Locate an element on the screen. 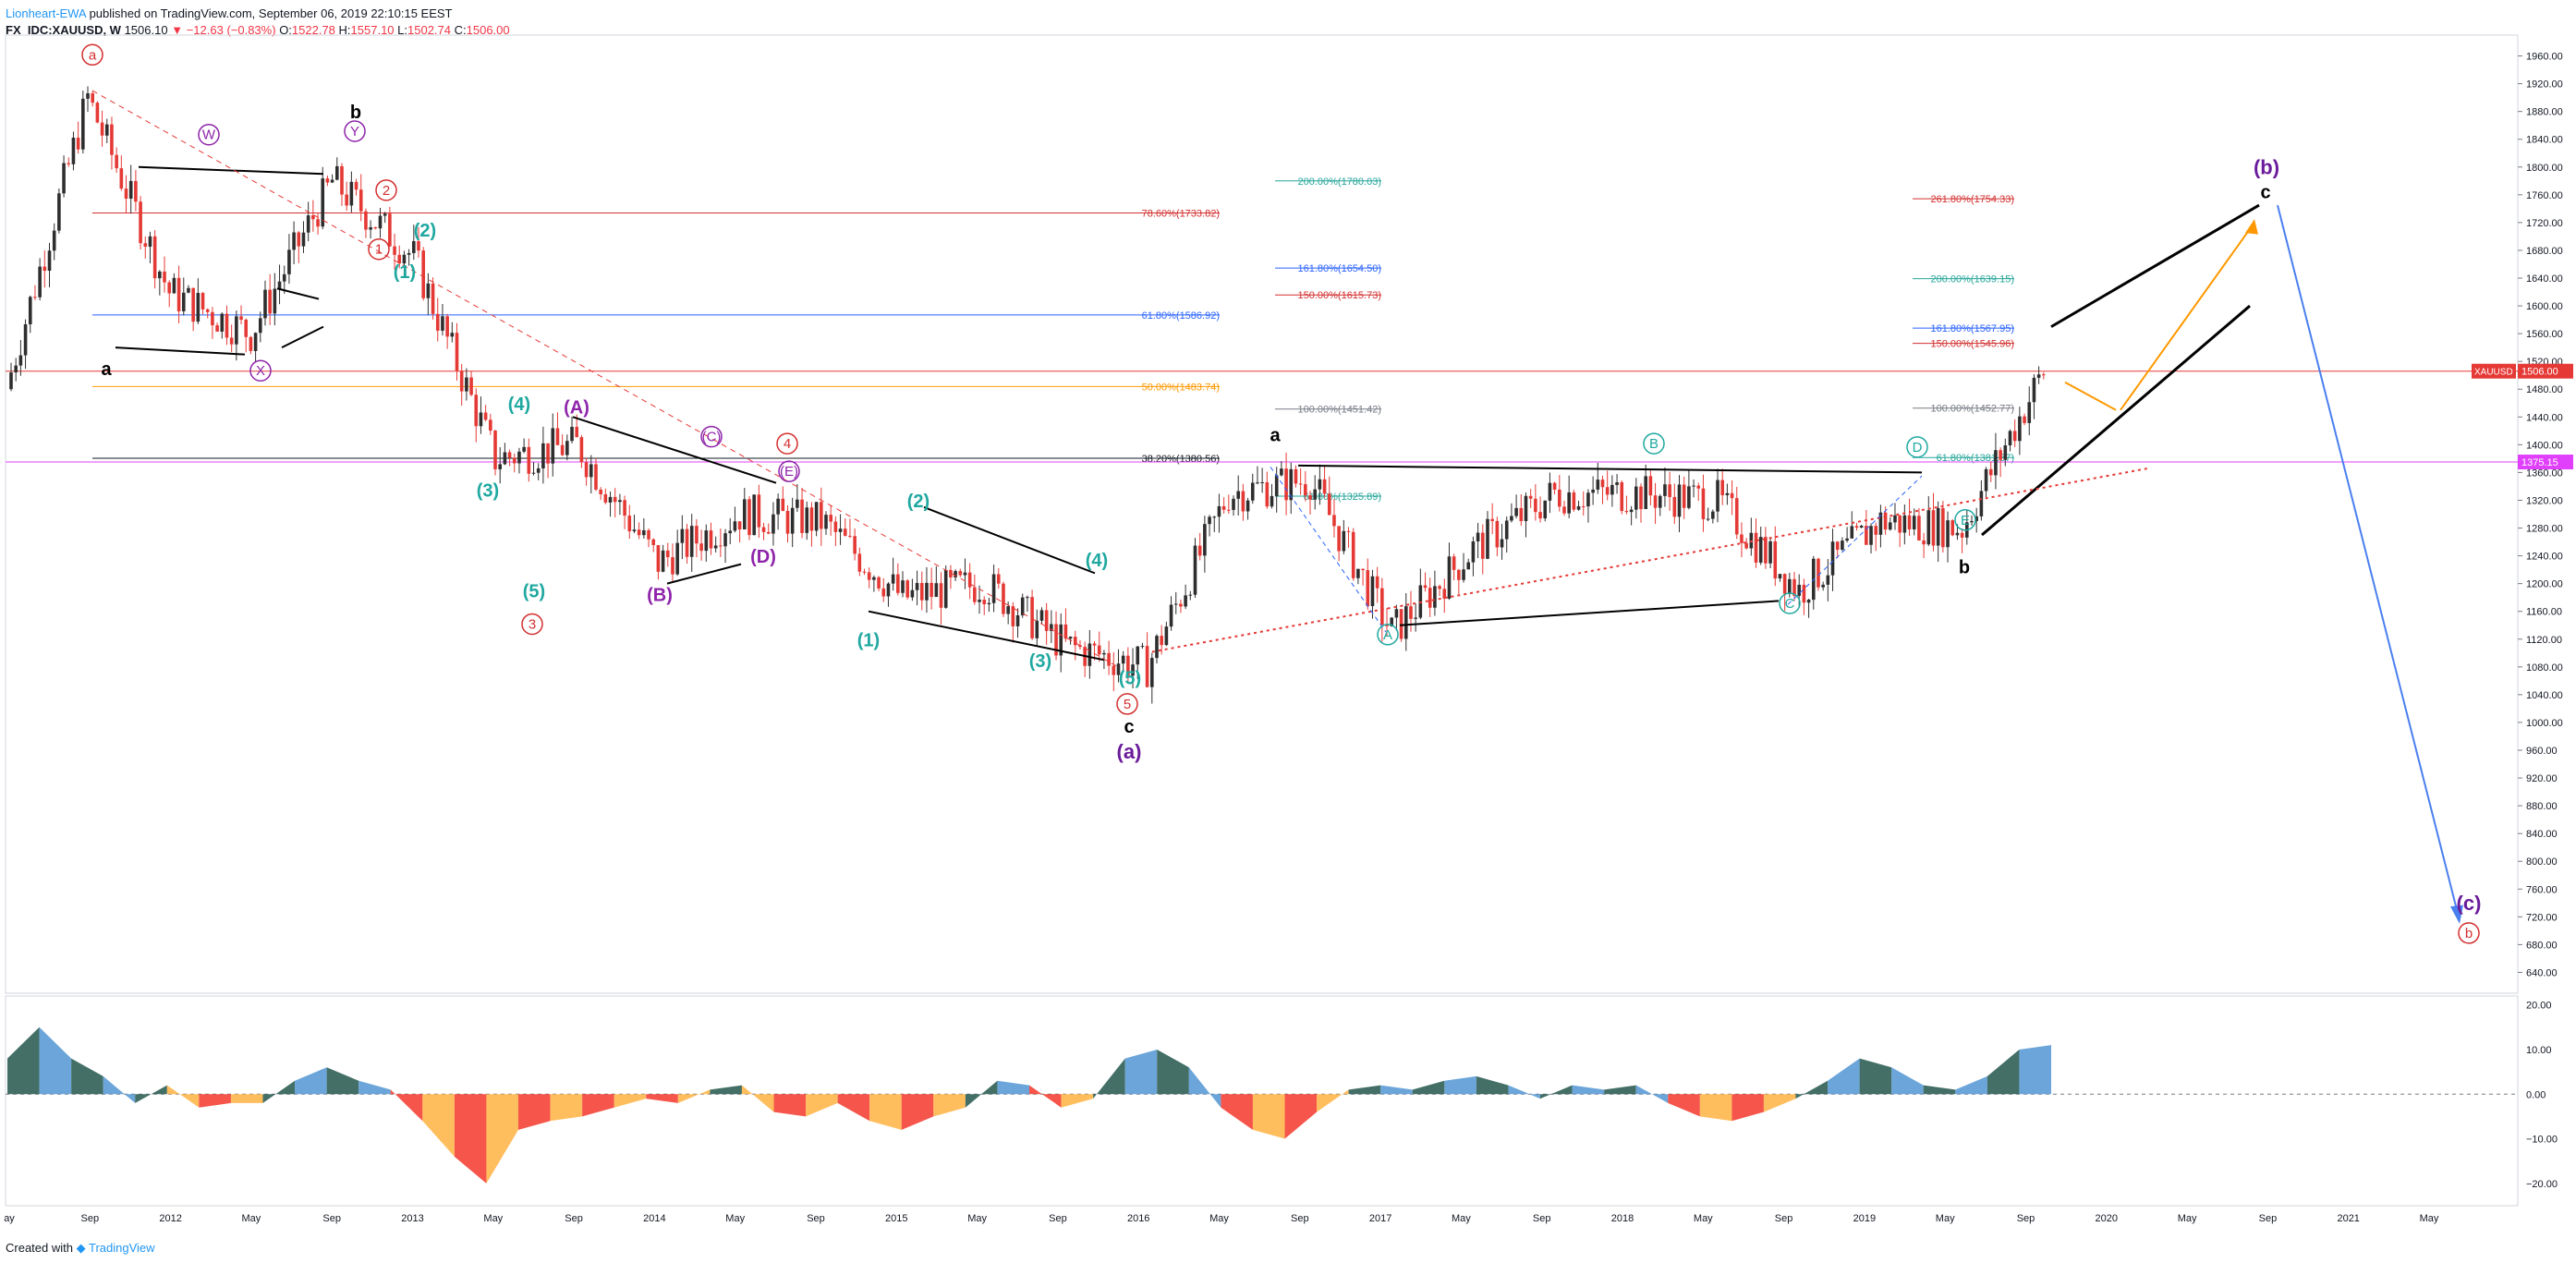 The image size is (2576, 1263). y-tick-label: 1000.00 is located at coordinates (2544, 723).